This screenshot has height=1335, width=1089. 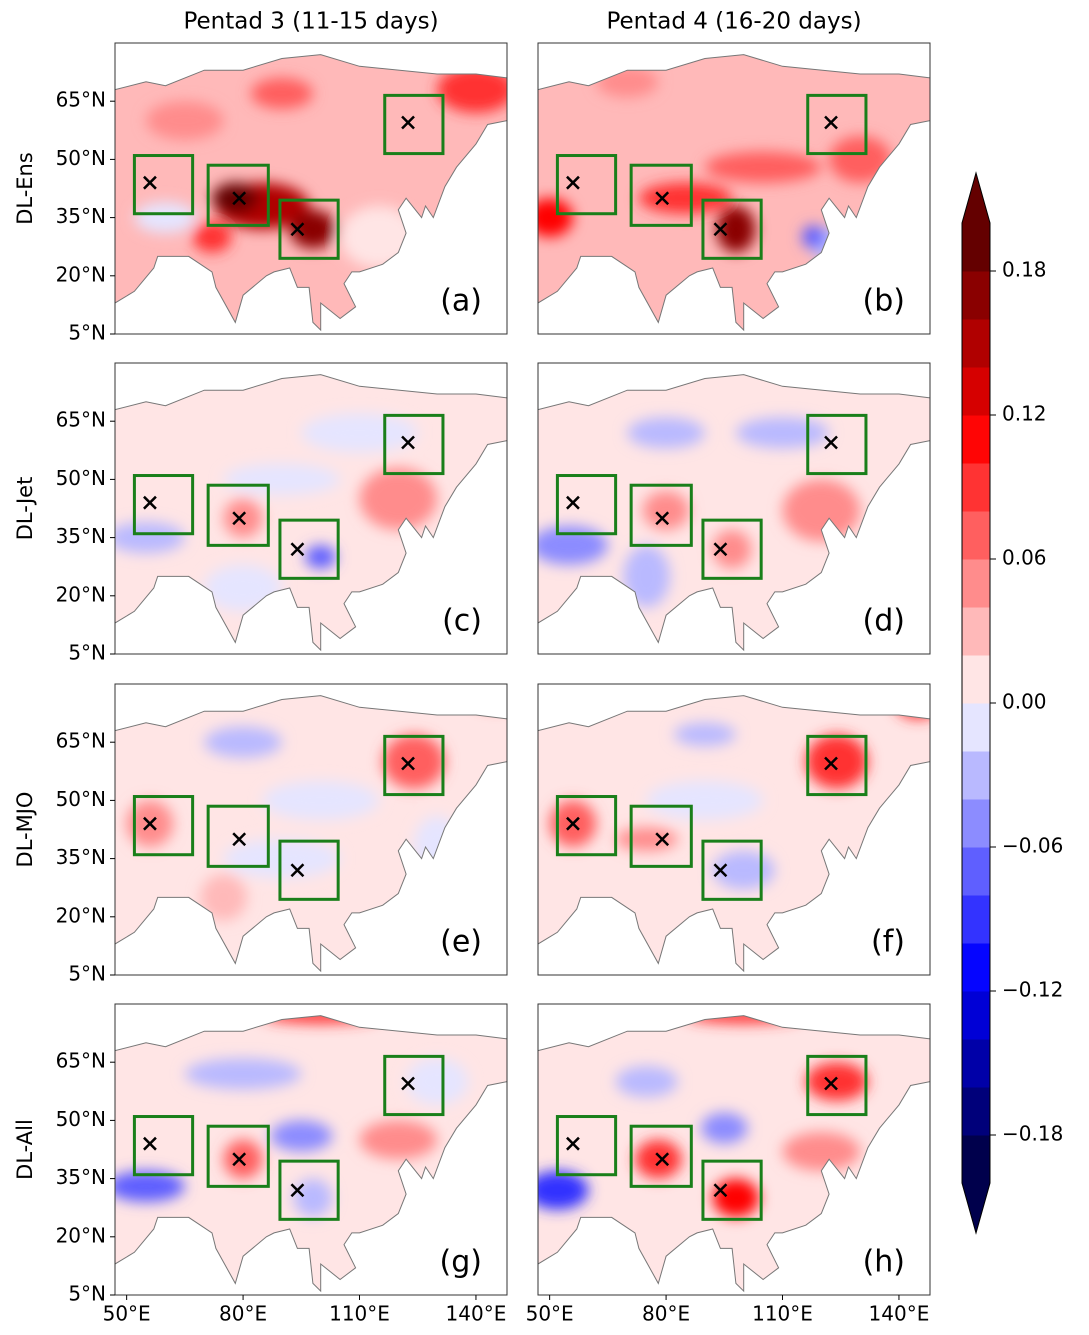 What do you see at coordinates (25, 509) in the screenshot?
I see `row-label: DL-Jet` at bounding box center [25, 509].